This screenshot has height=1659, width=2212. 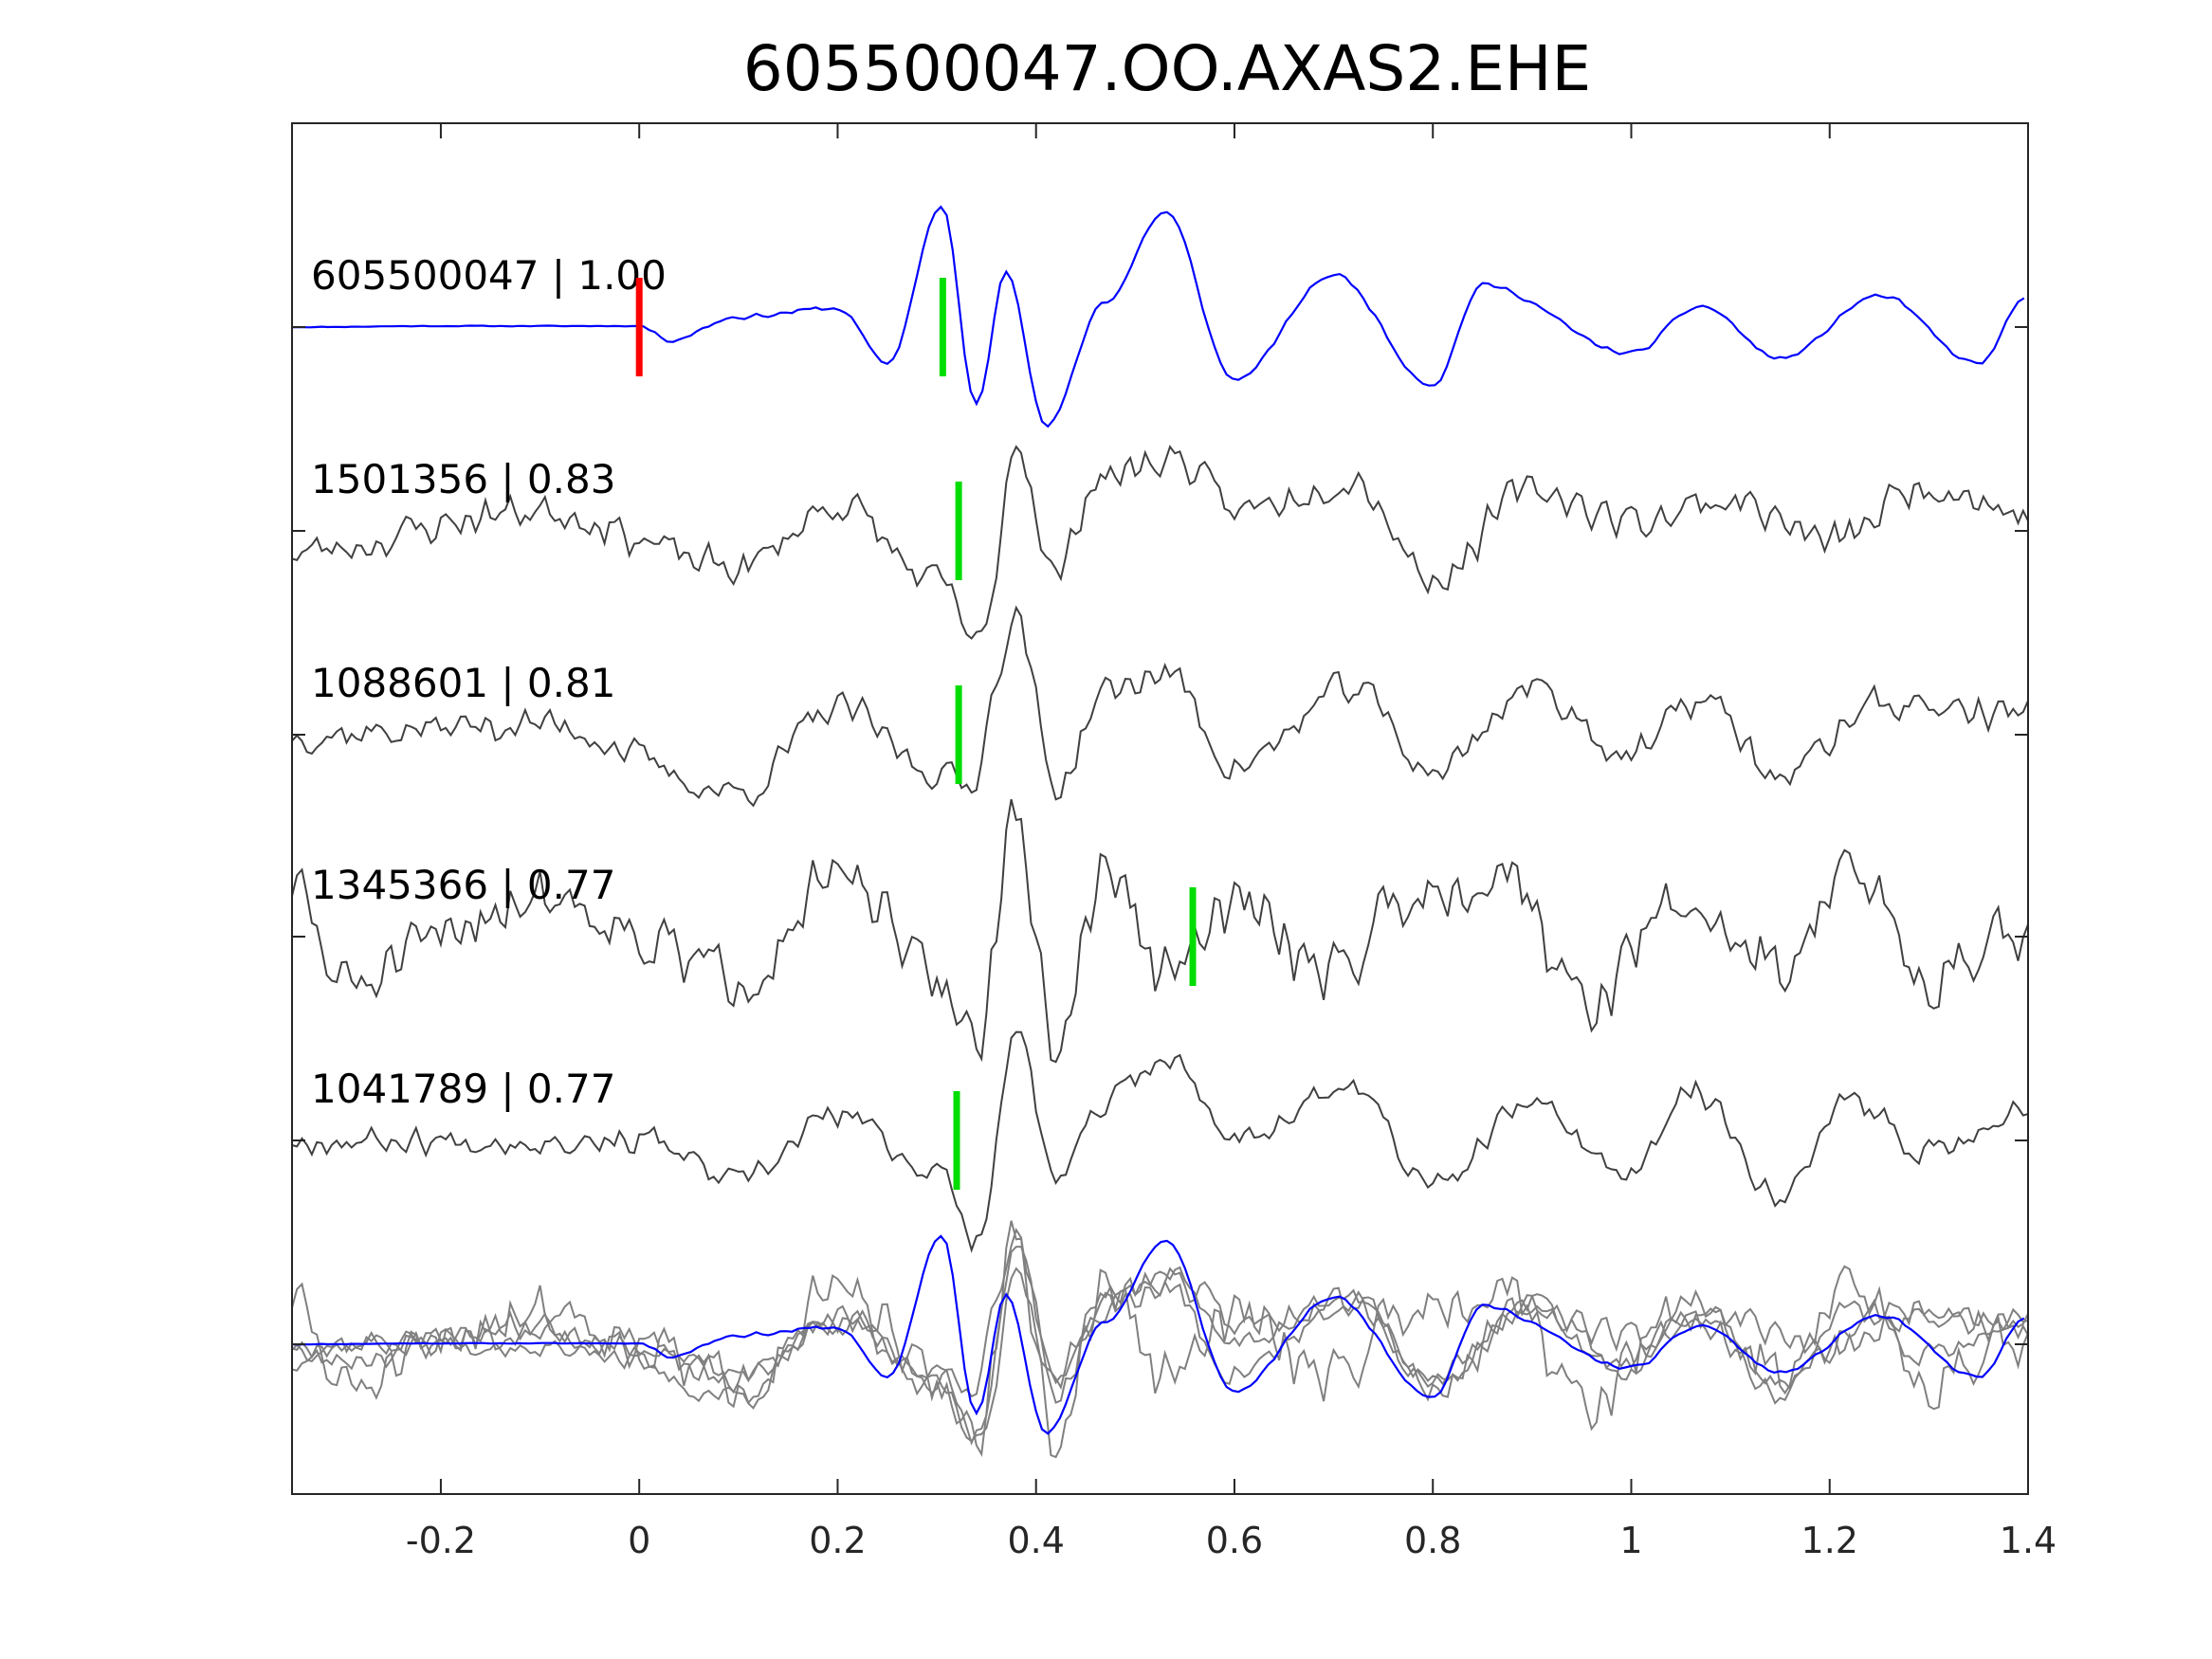 I want to click on x-tick-label: 1.4, so click(x=2028, y=1540).